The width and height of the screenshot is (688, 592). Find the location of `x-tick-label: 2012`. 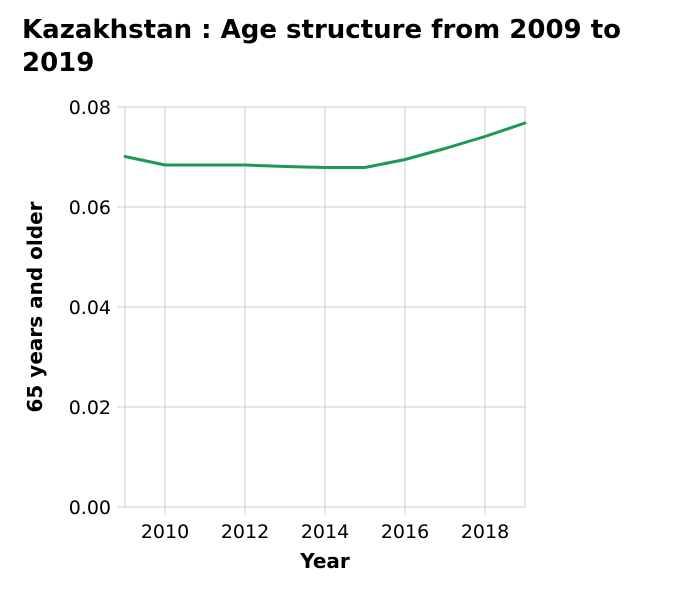

x-tick-label: 2012 is located at coordinates (245, 532).